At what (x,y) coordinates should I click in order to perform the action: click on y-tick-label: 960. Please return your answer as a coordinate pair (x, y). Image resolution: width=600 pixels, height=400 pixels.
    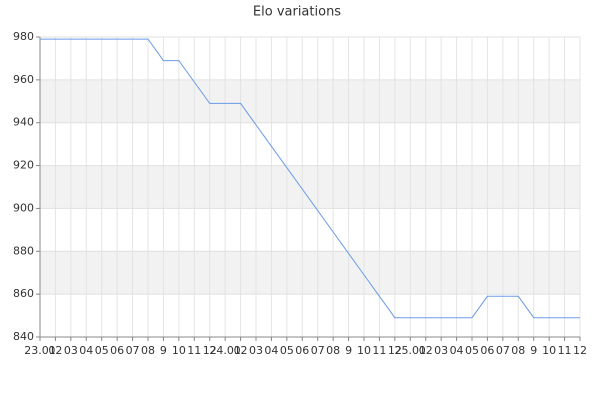
    Looking at the image, I should click on (23, 79).